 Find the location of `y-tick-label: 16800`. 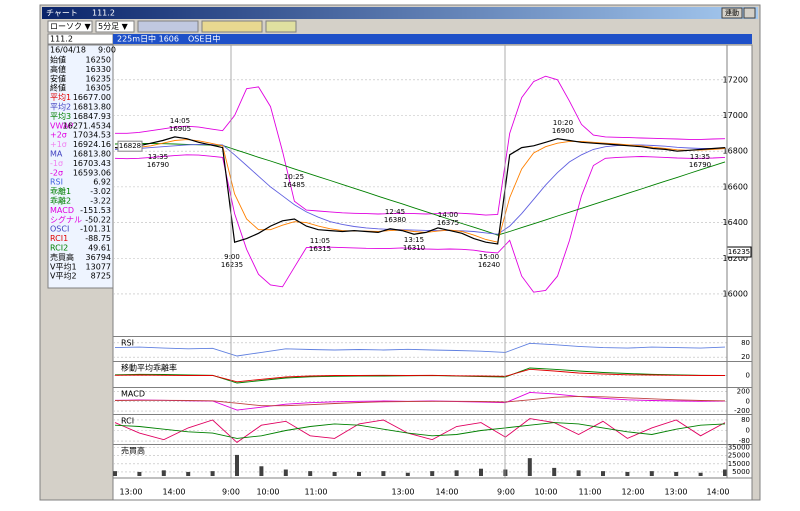

y-tick-label: 16800 is located at coordinates (735, 151).